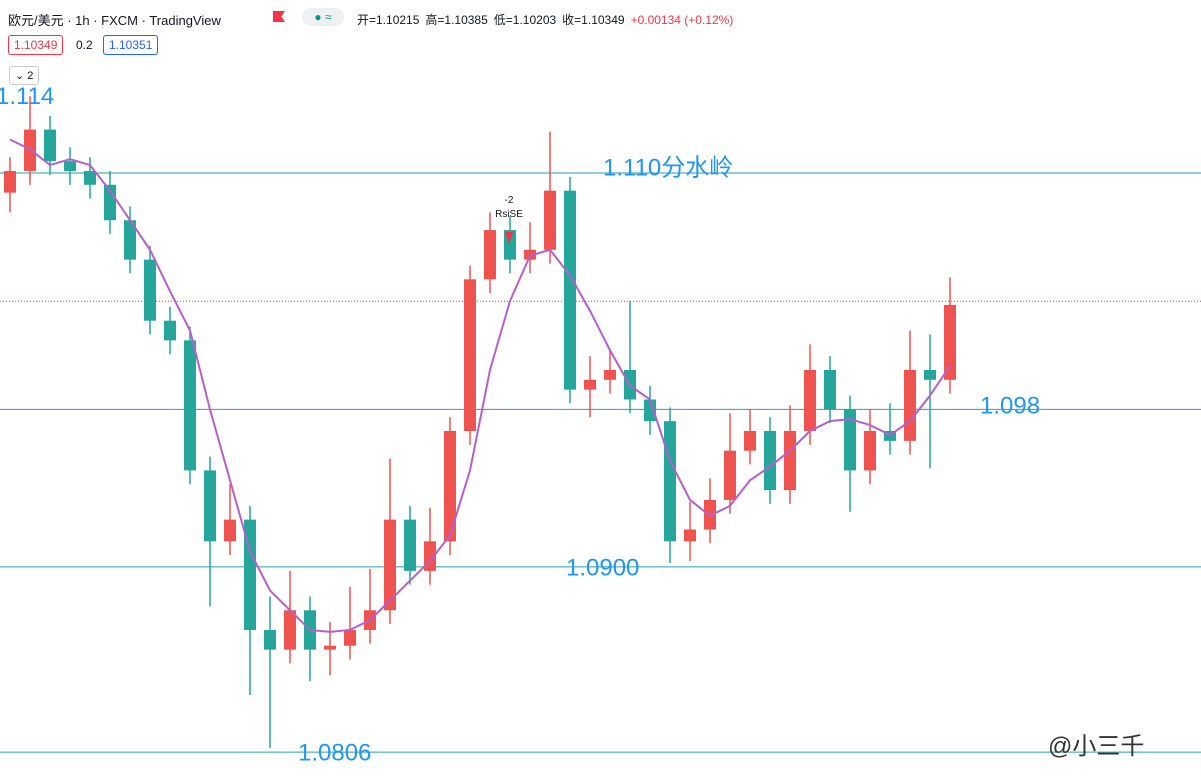  What do you see at coordinates (323, 17) in the screenshot?
I see `status-pill: ● ≈` at bounding box center [323, 17].